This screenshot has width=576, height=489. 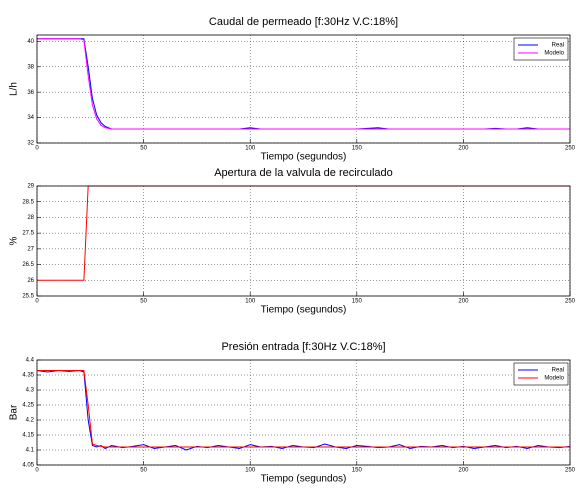 What do you see at coordinates (30, 93) in the screenshot?
I see `y-tick-label: 36` at bounding box center [30, 93].